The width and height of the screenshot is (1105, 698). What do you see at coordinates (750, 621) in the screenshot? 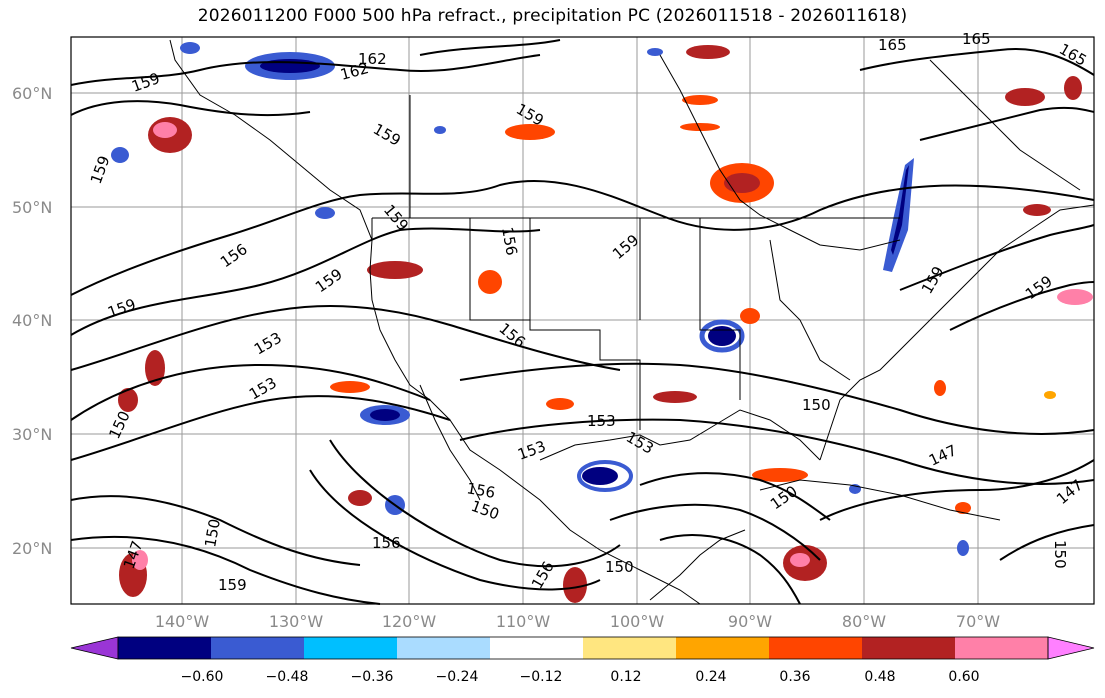
I see `lon-label: 90°W` at bounding box center [750, 621].